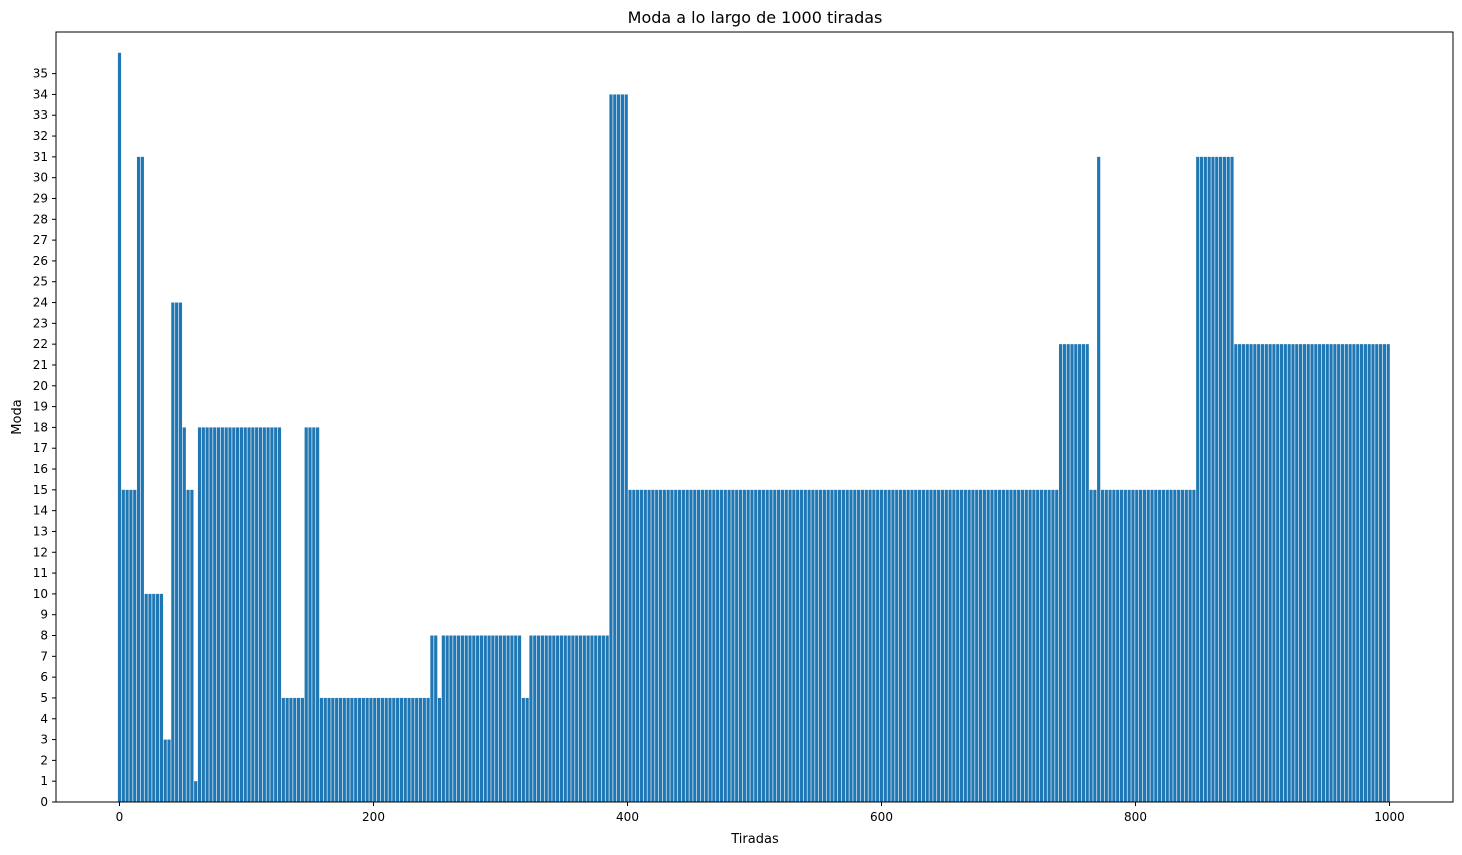 The height and width of the screenshot is (855, 1462). I want to click on x-tick-label: 0, so click(120, 817).